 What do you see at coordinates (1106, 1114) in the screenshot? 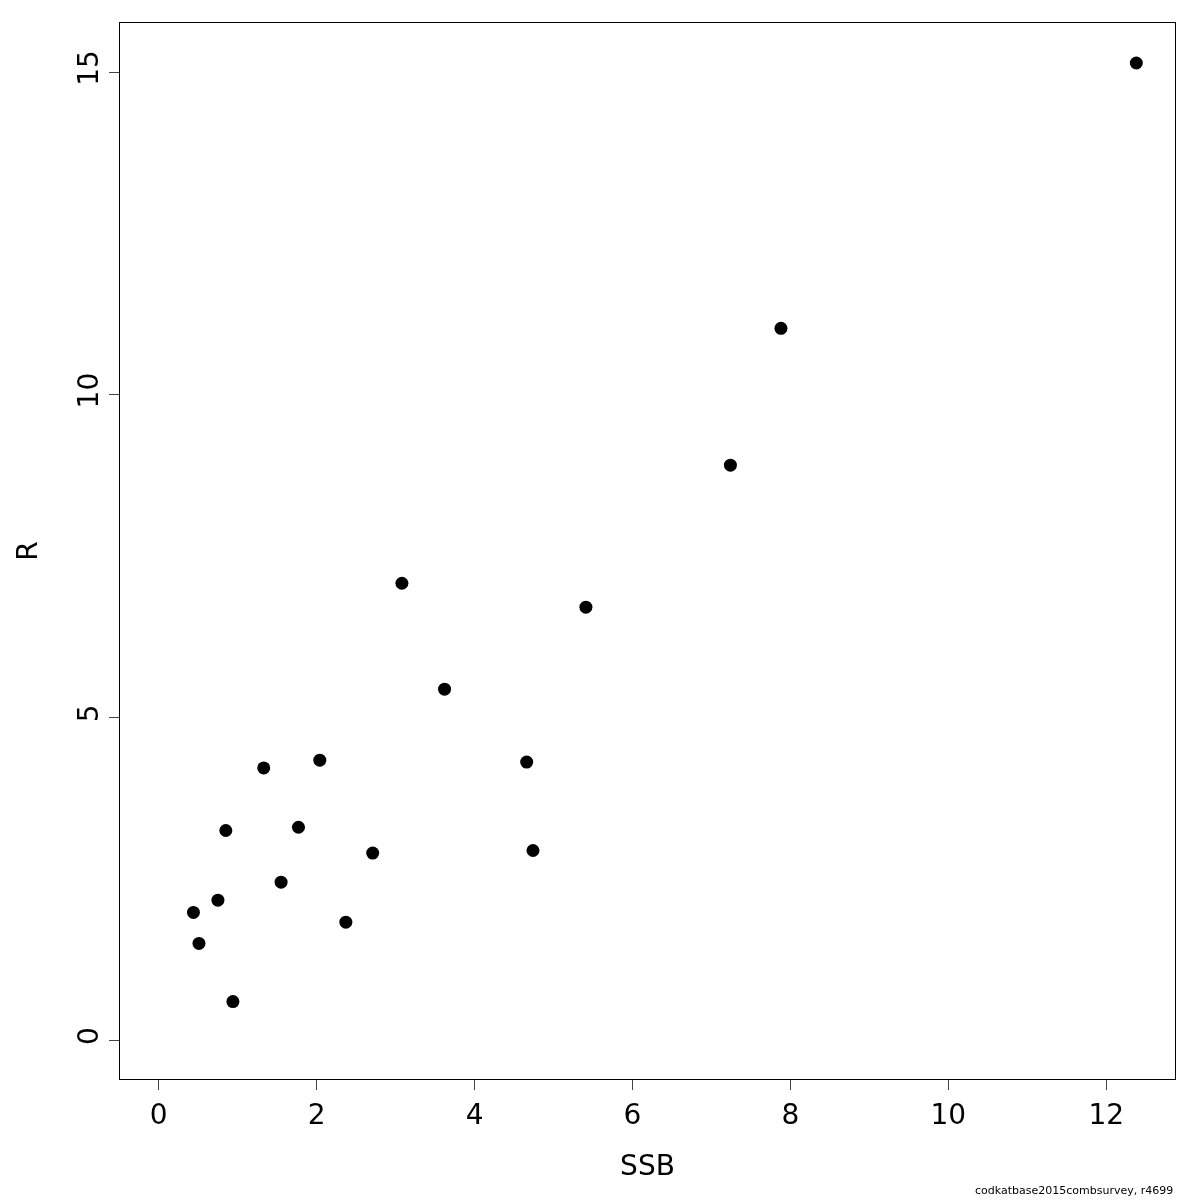
I see `x-tick-label: 12` at bounding box center [1106, 1114].